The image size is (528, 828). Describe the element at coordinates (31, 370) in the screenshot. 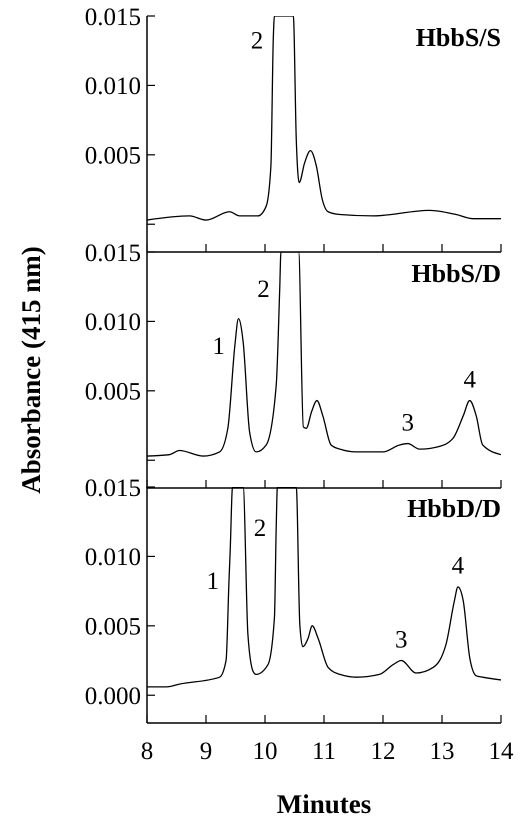

I see `y-axis-title: Absorbance (415 nm)` at that location.